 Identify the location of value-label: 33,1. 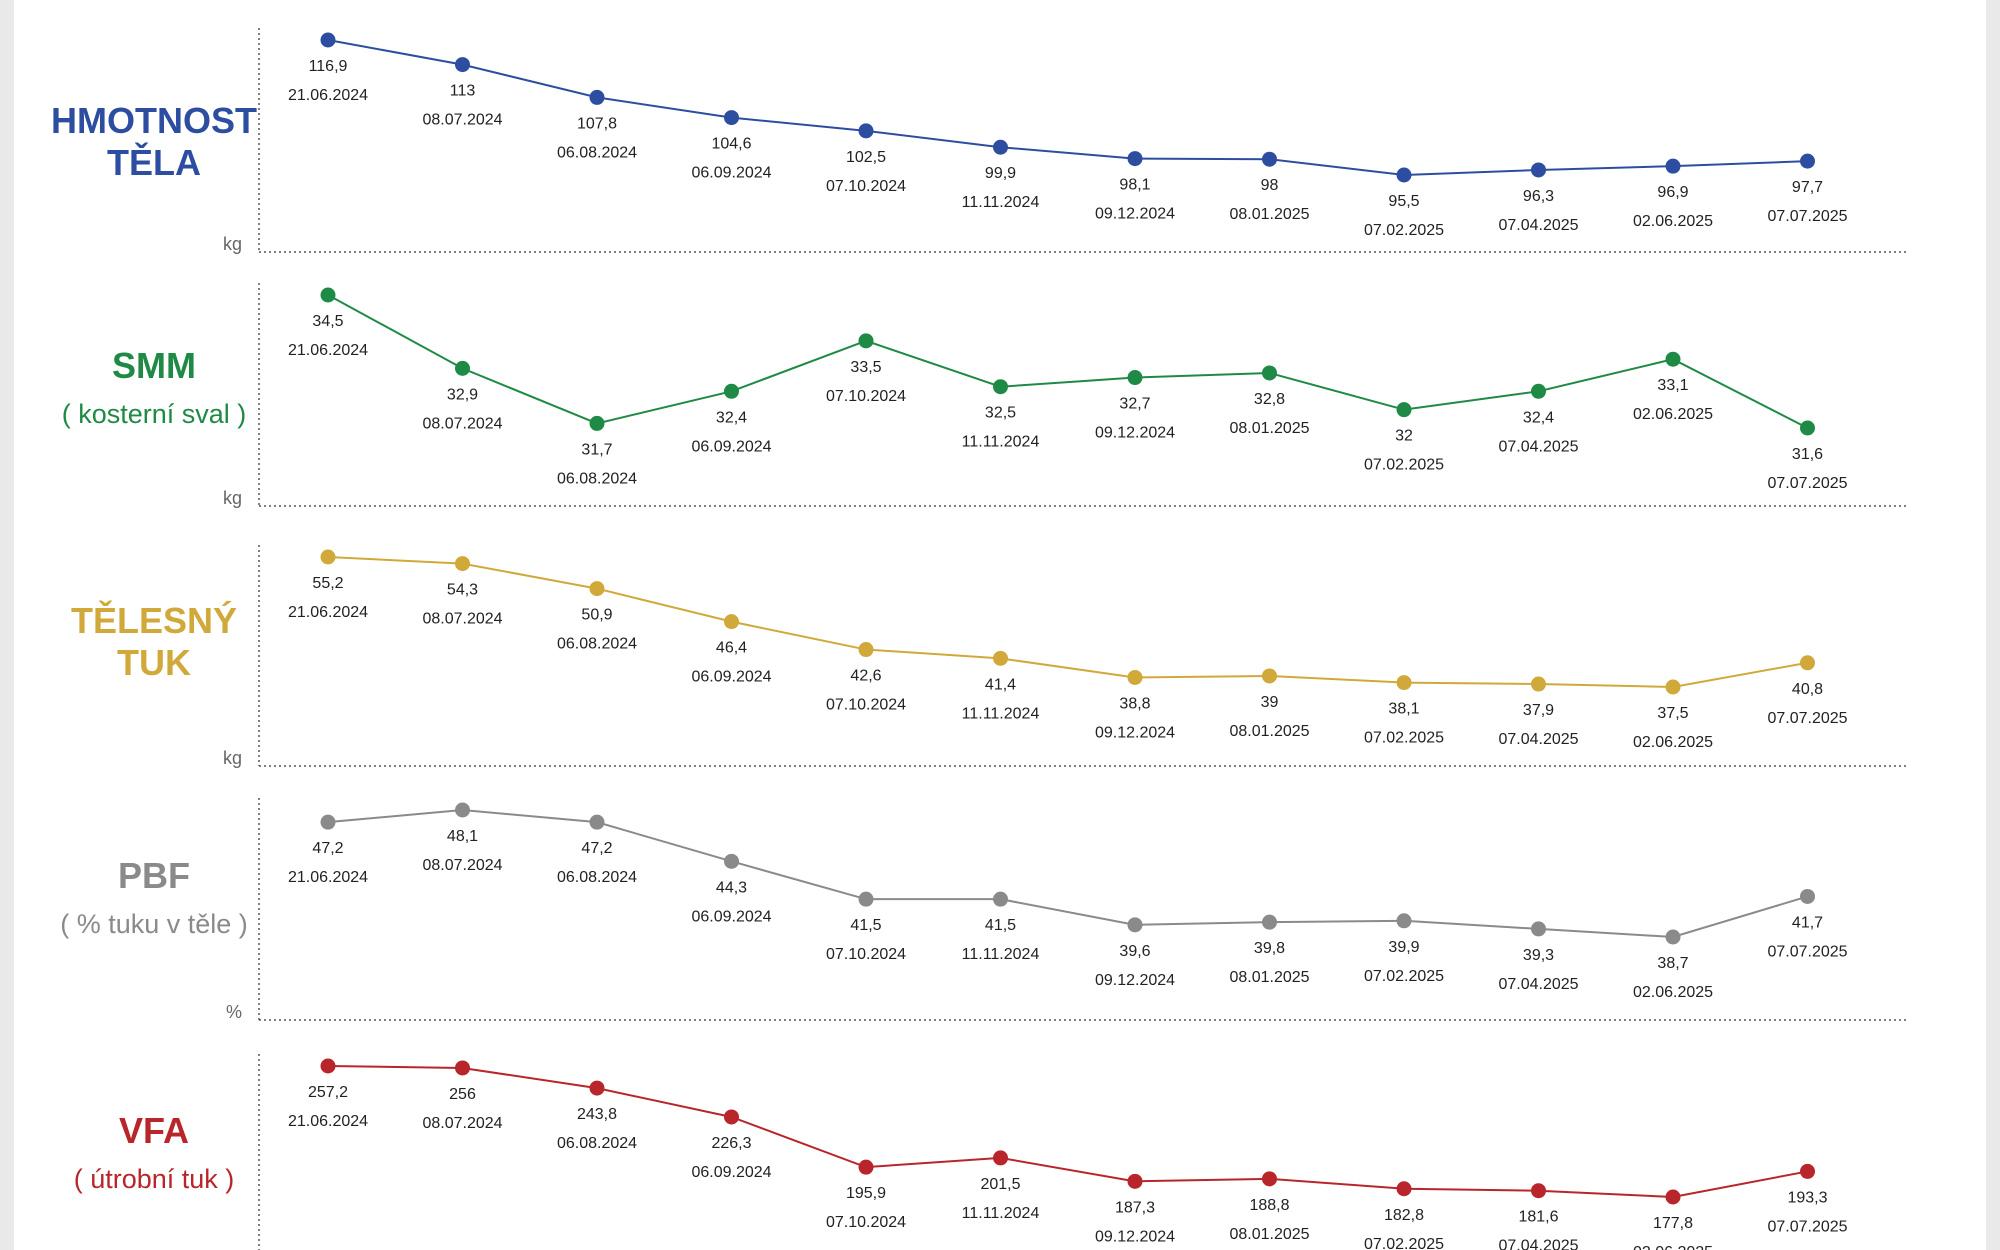
(1672, 385).